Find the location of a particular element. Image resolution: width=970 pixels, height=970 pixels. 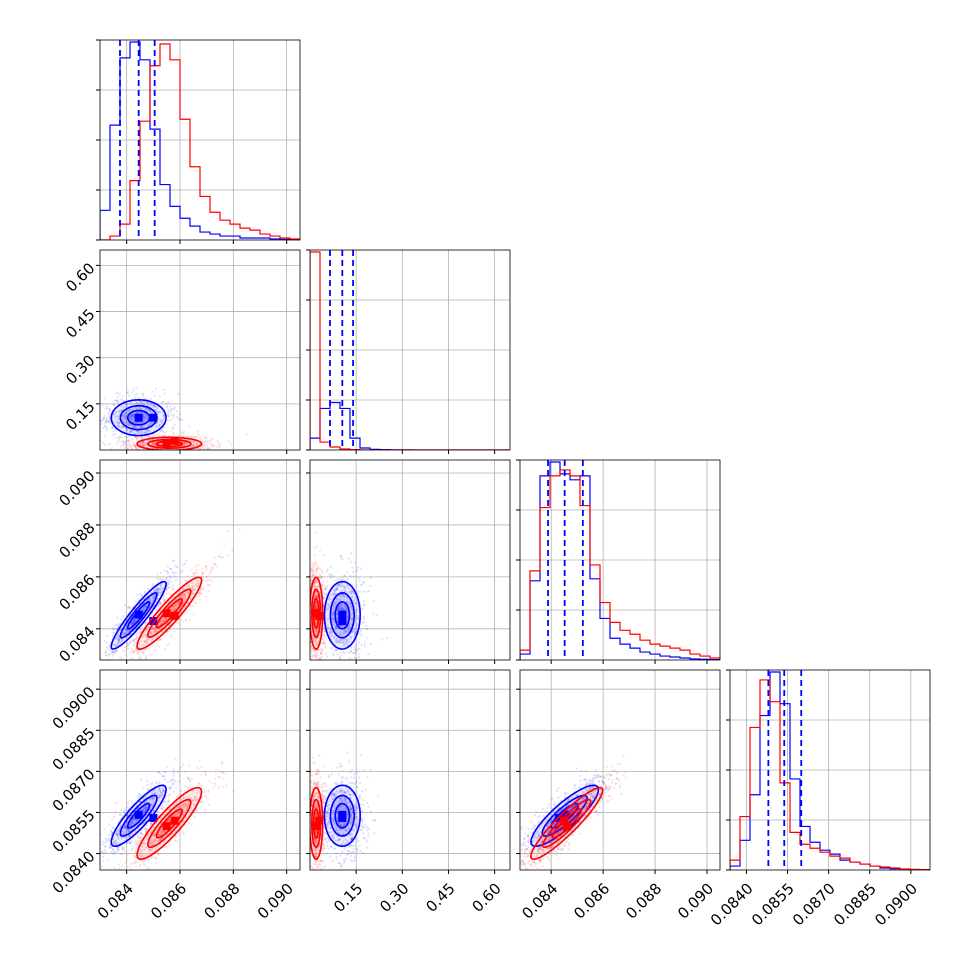

density-peak is located at coordinates (166, 613).